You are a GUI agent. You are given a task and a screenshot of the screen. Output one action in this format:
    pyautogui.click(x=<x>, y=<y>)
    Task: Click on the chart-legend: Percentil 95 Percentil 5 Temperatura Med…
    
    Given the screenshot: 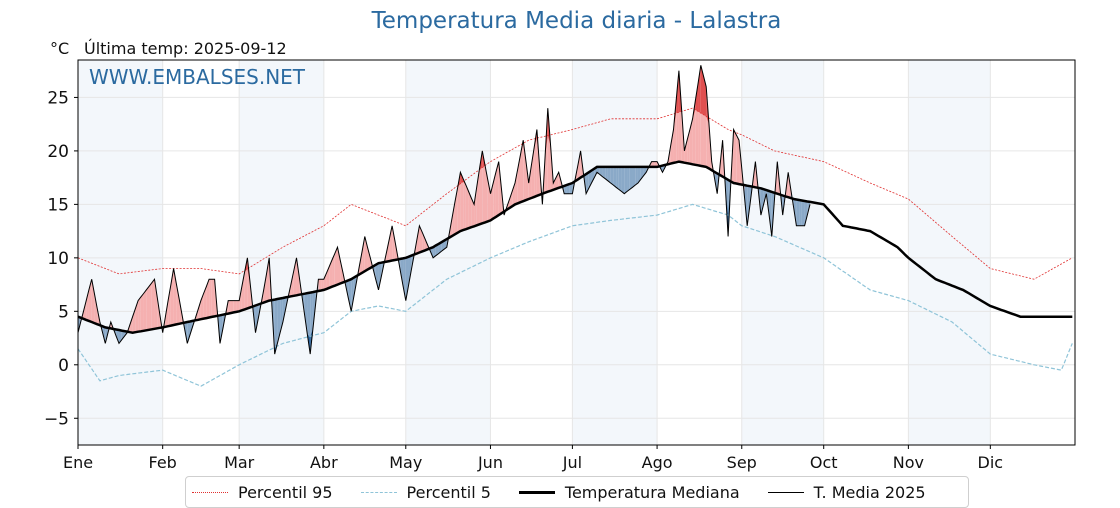 What is the action you would take?
    pyautogui.click(x=577, y=492)
    